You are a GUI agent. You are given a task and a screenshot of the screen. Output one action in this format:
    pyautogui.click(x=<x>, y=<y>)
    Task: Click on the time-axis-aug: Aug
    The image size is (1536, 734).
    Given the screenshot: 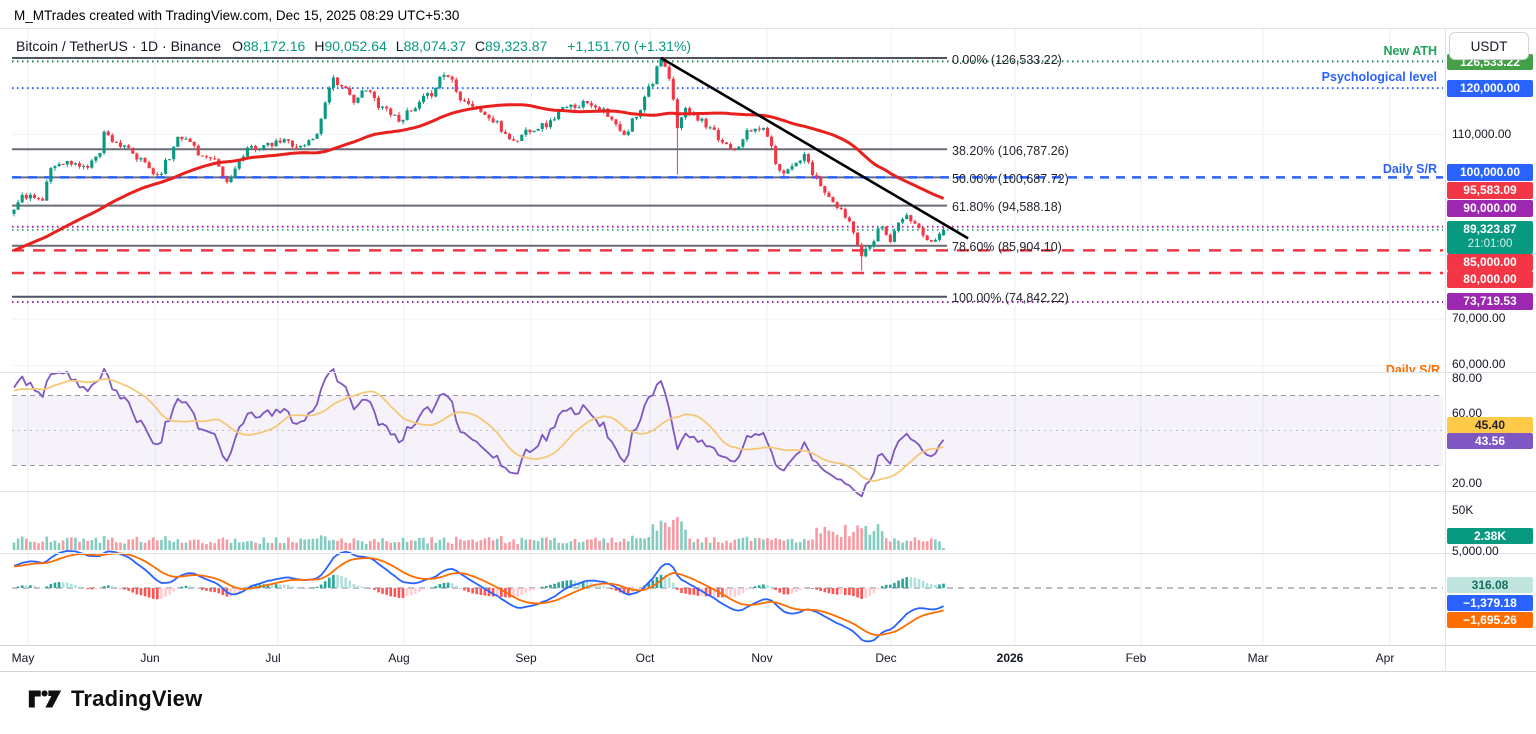 What is the action you would take?
    pyautogui.click(x=399, y=658)
    